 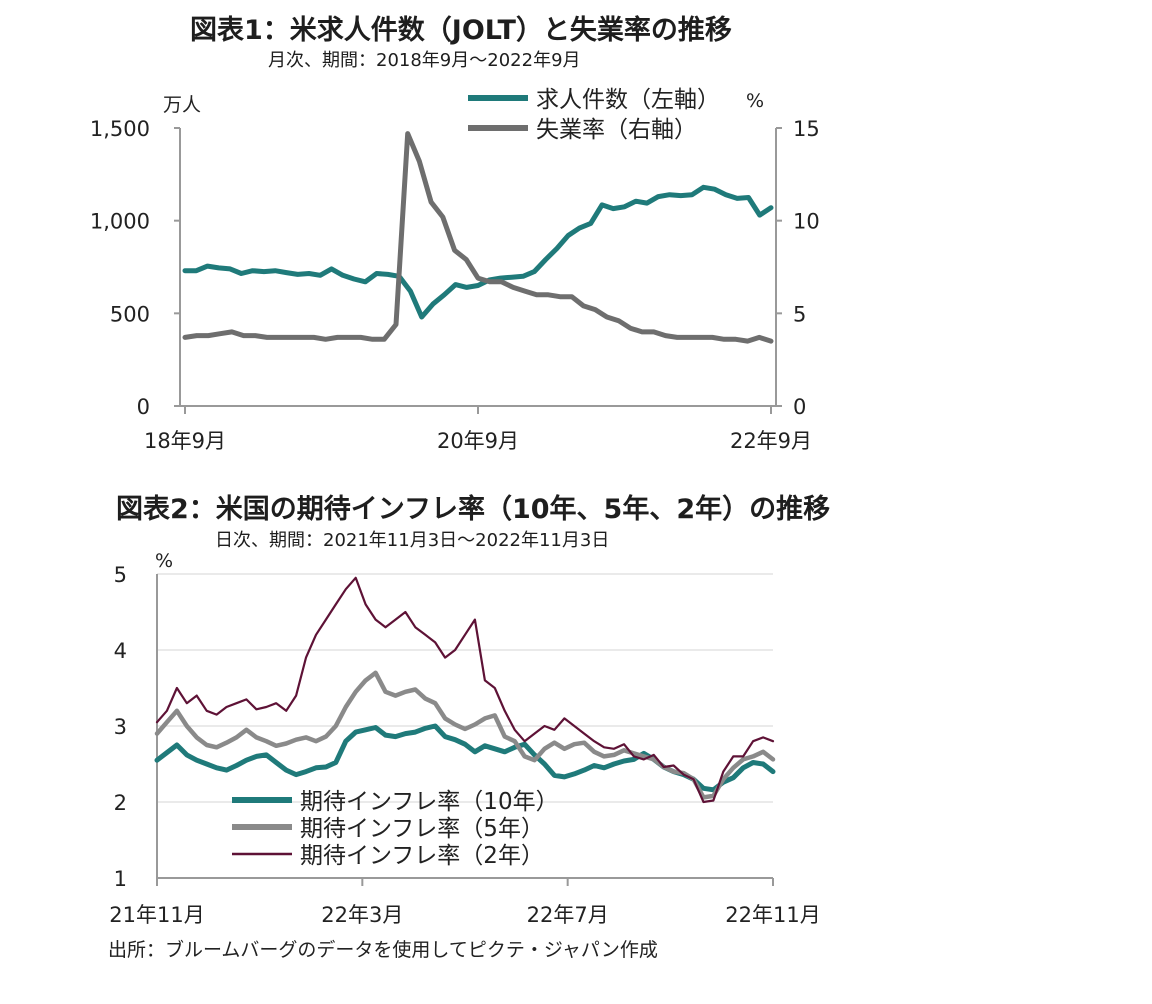 I want to click on chart1-x-tick-label: 20年9月, so click(x=478, y=441).